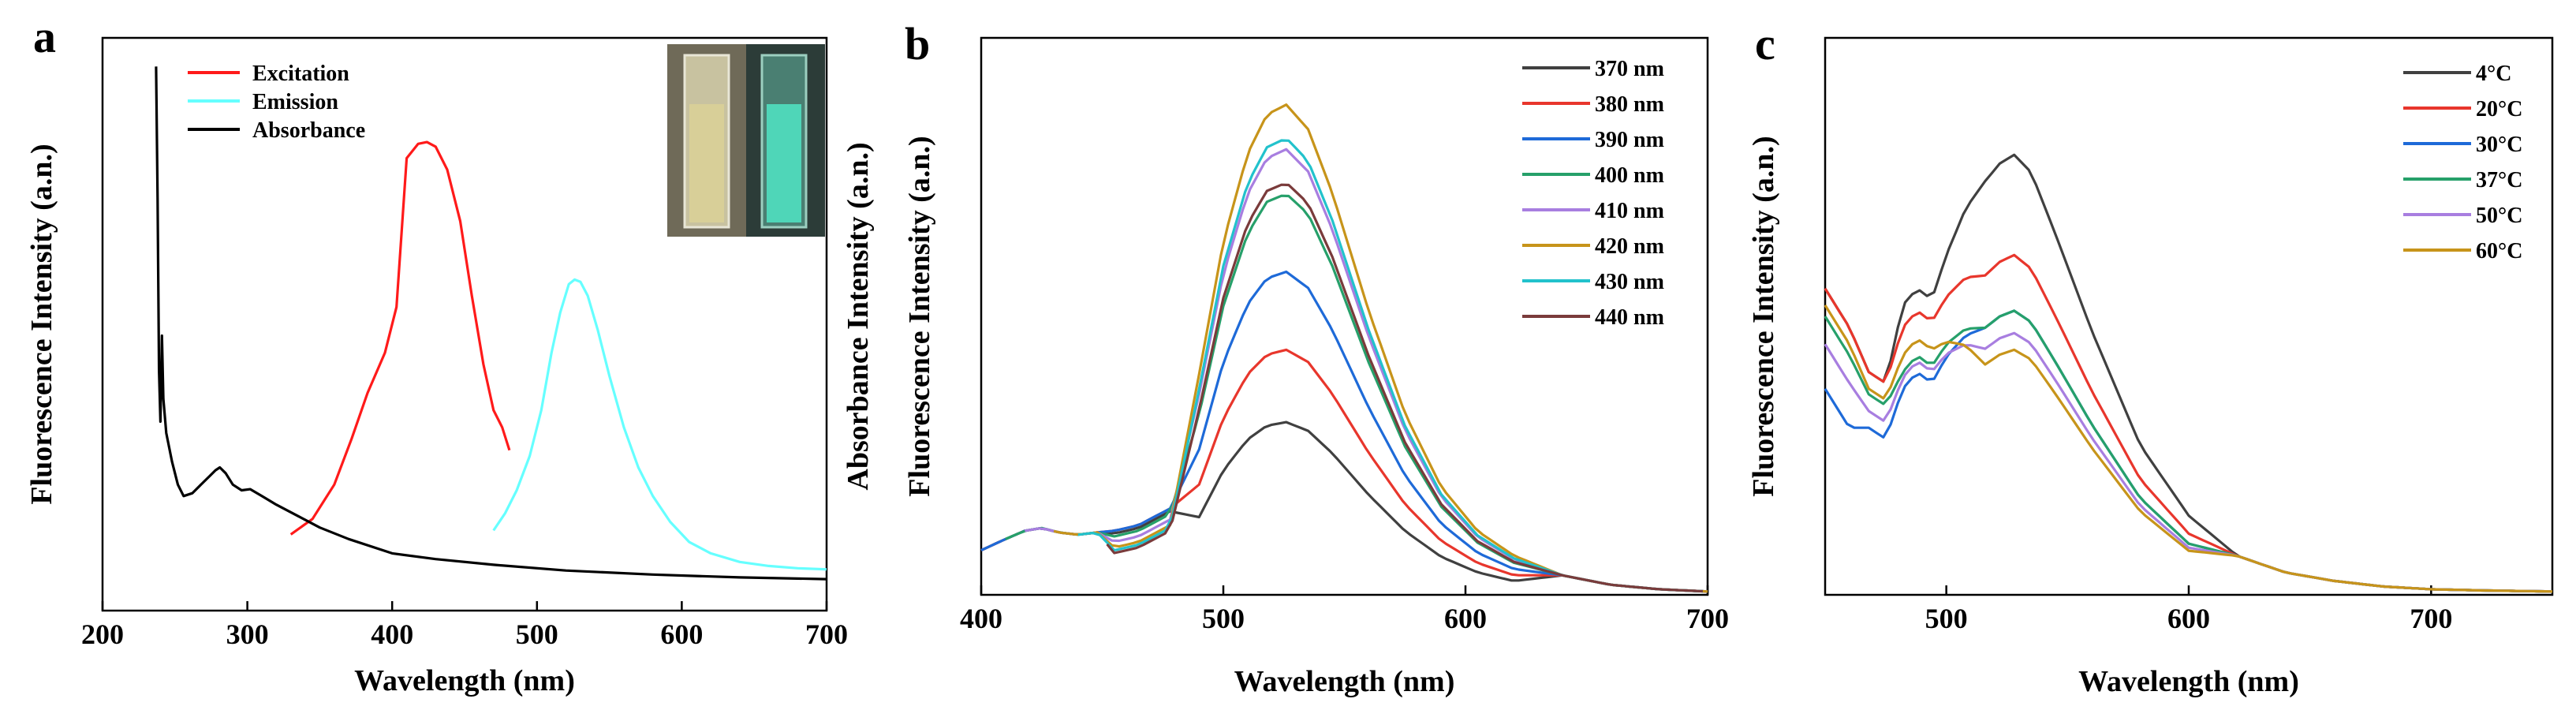 The height and width of the screenshot is (725, 2576). Describe the element at coordinates (1629, 317) in the screenshot. I see `legend-label: 440 nm` at that location.